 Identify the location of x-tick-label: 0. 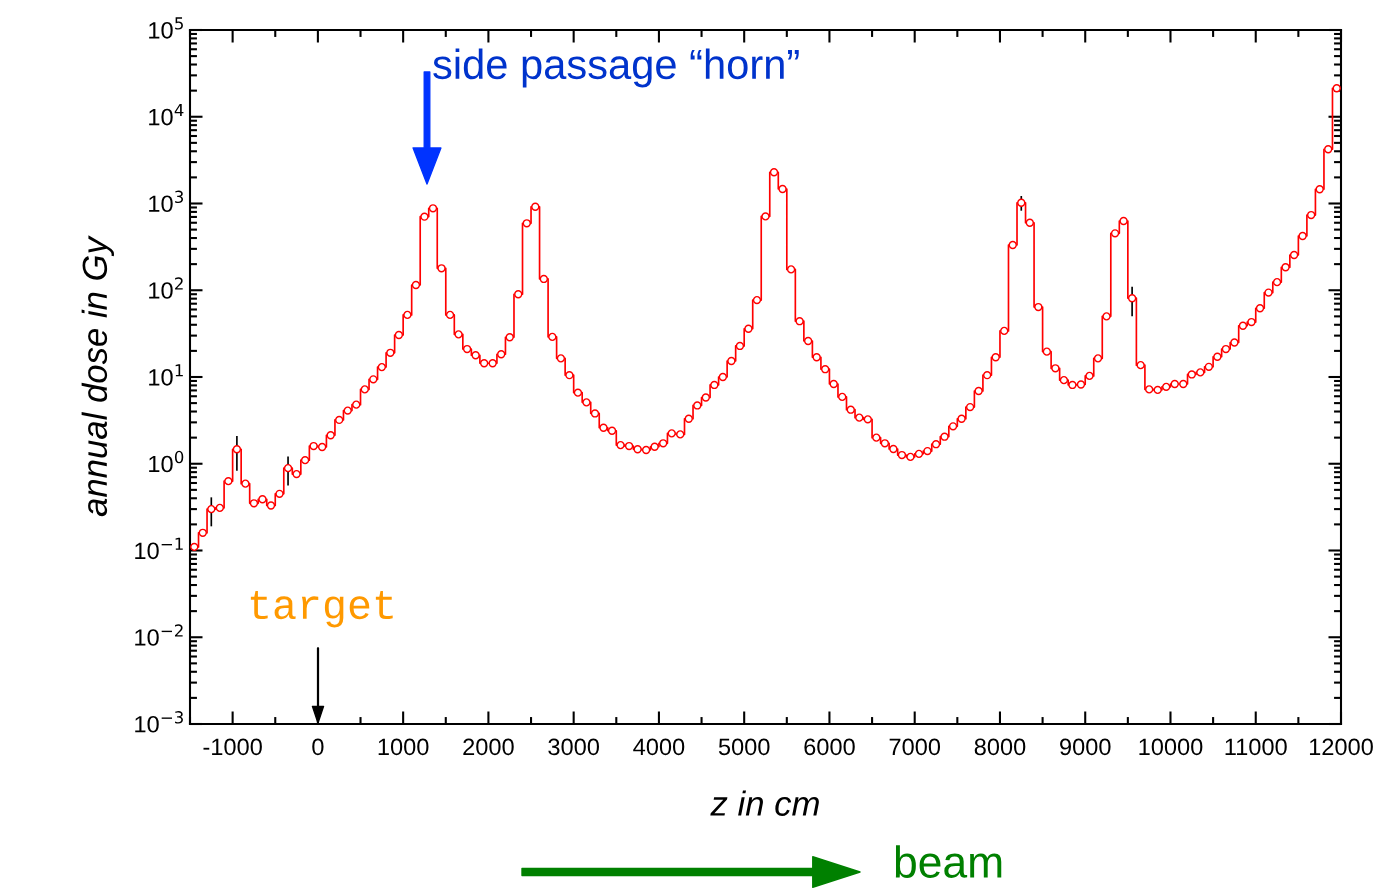
(318, 747).